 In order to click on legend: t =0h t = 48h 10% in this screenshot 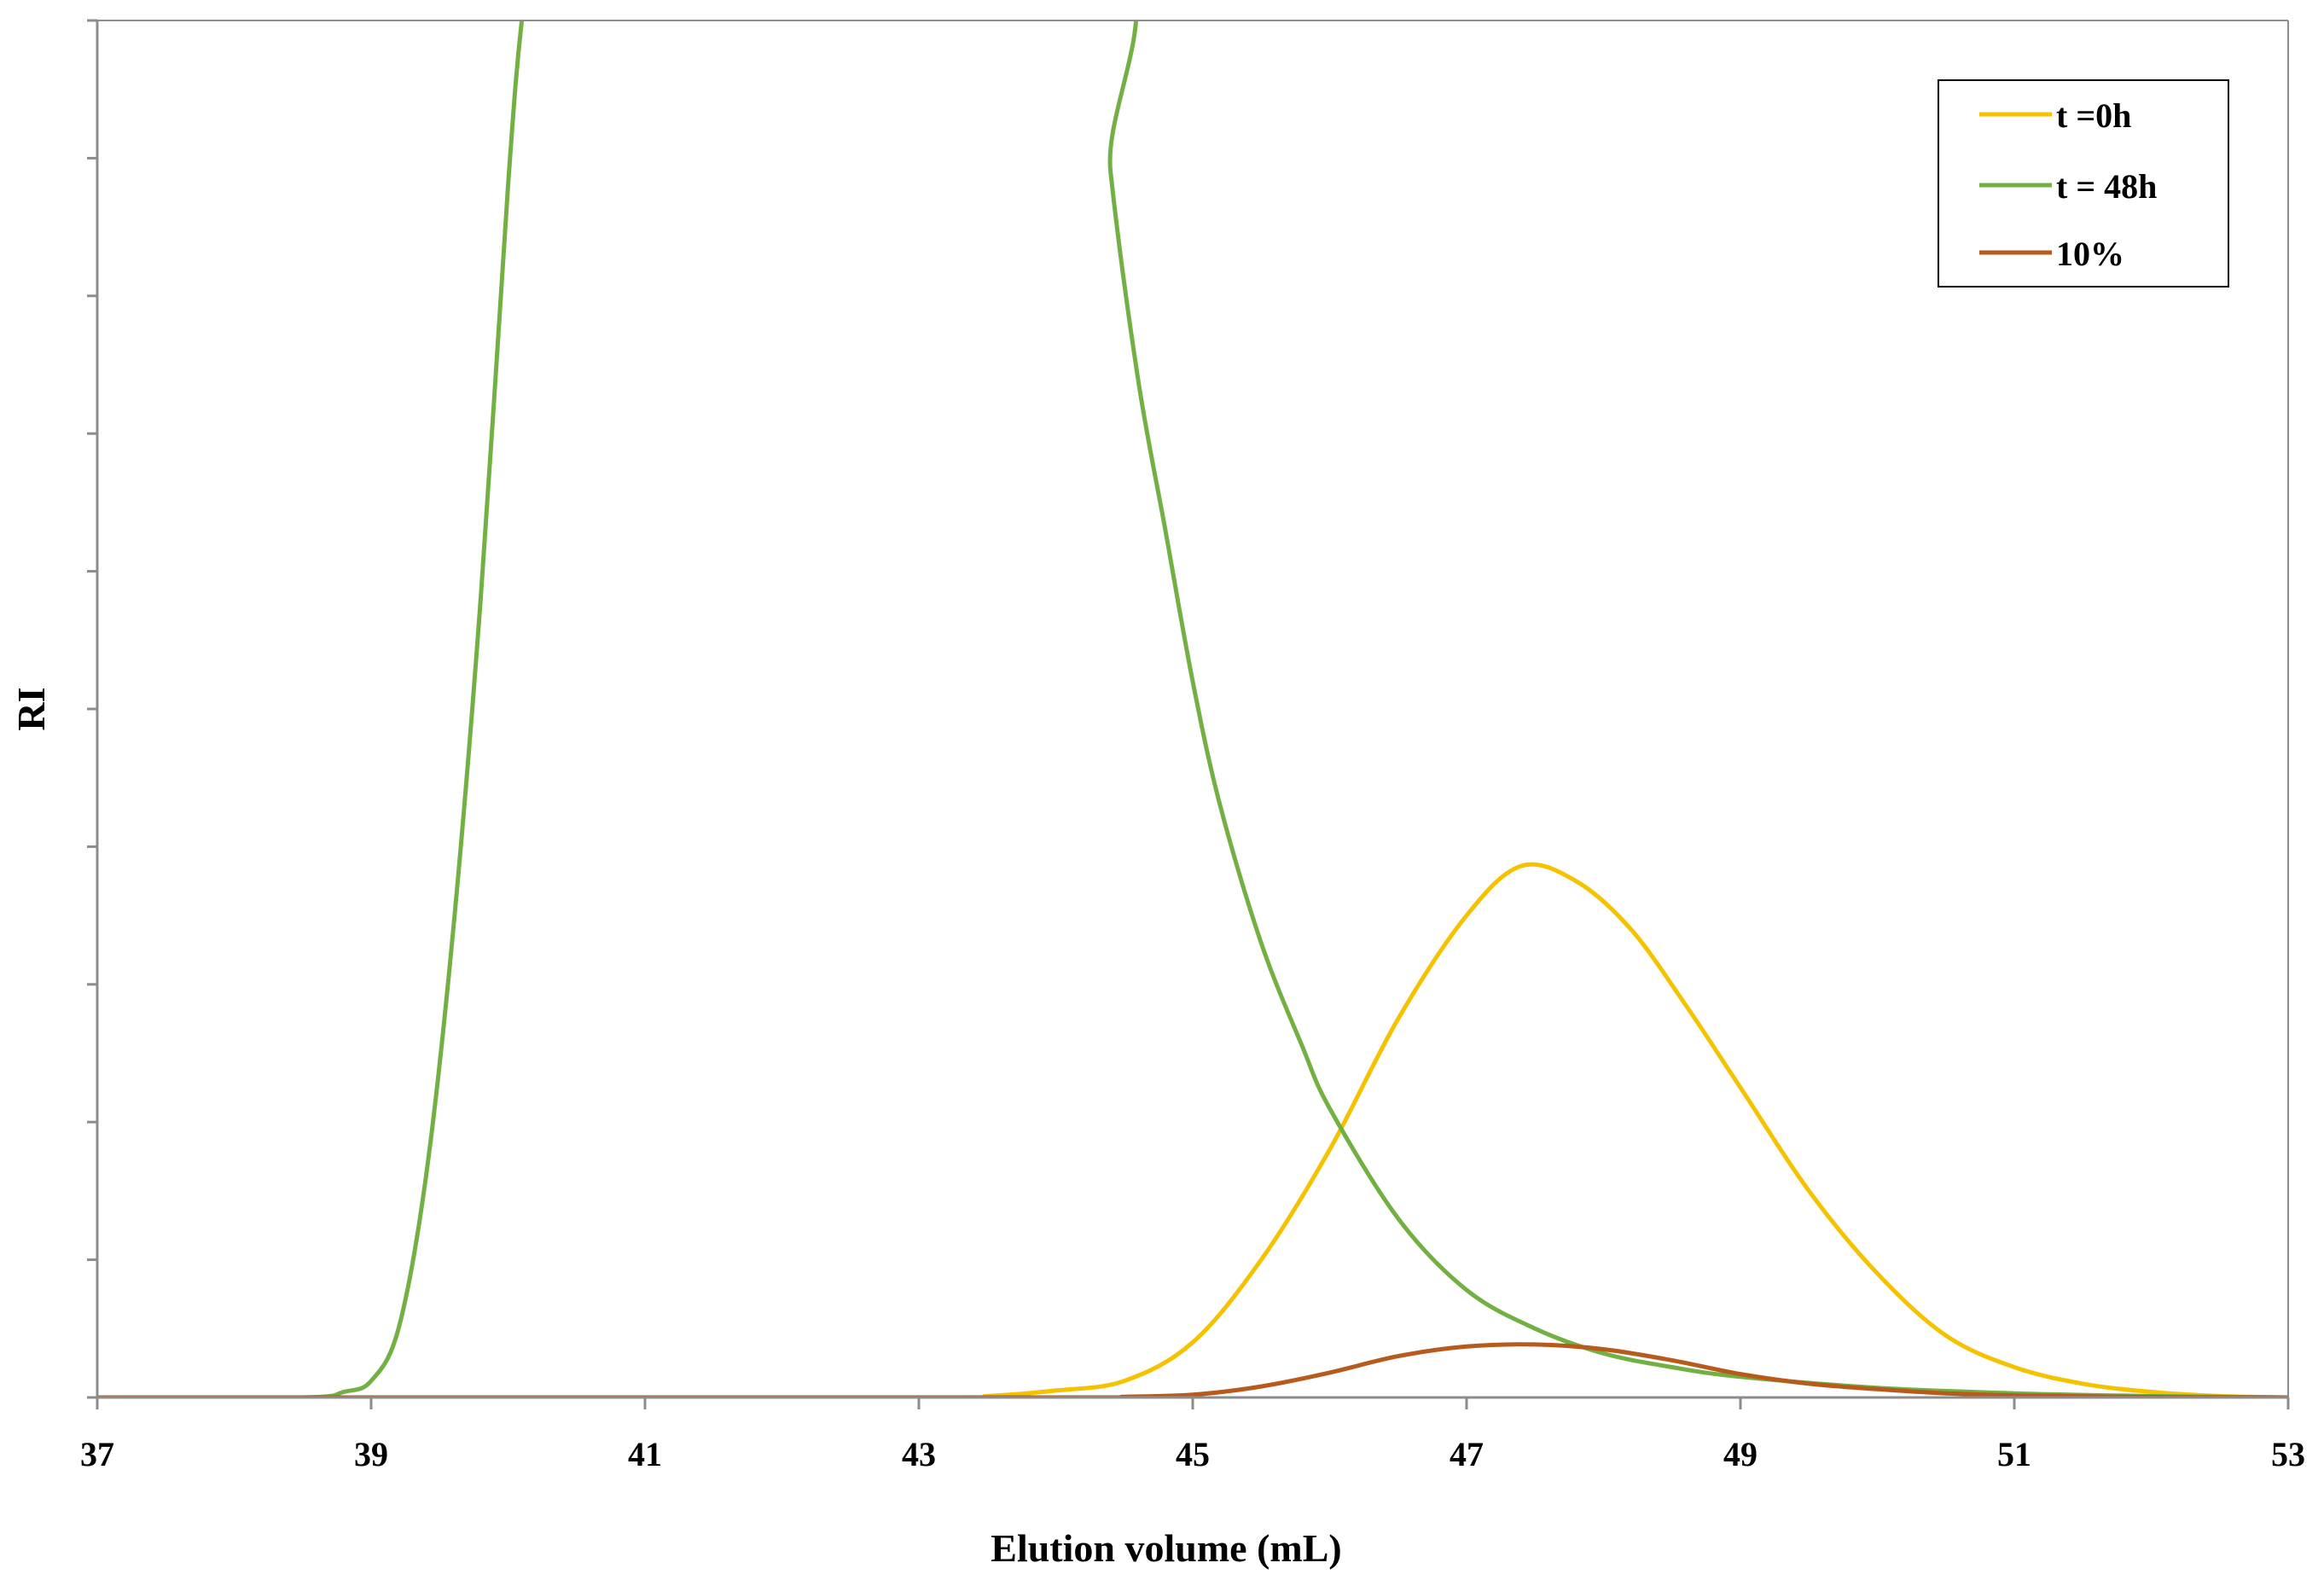, I will do `click(2083, 183)`.